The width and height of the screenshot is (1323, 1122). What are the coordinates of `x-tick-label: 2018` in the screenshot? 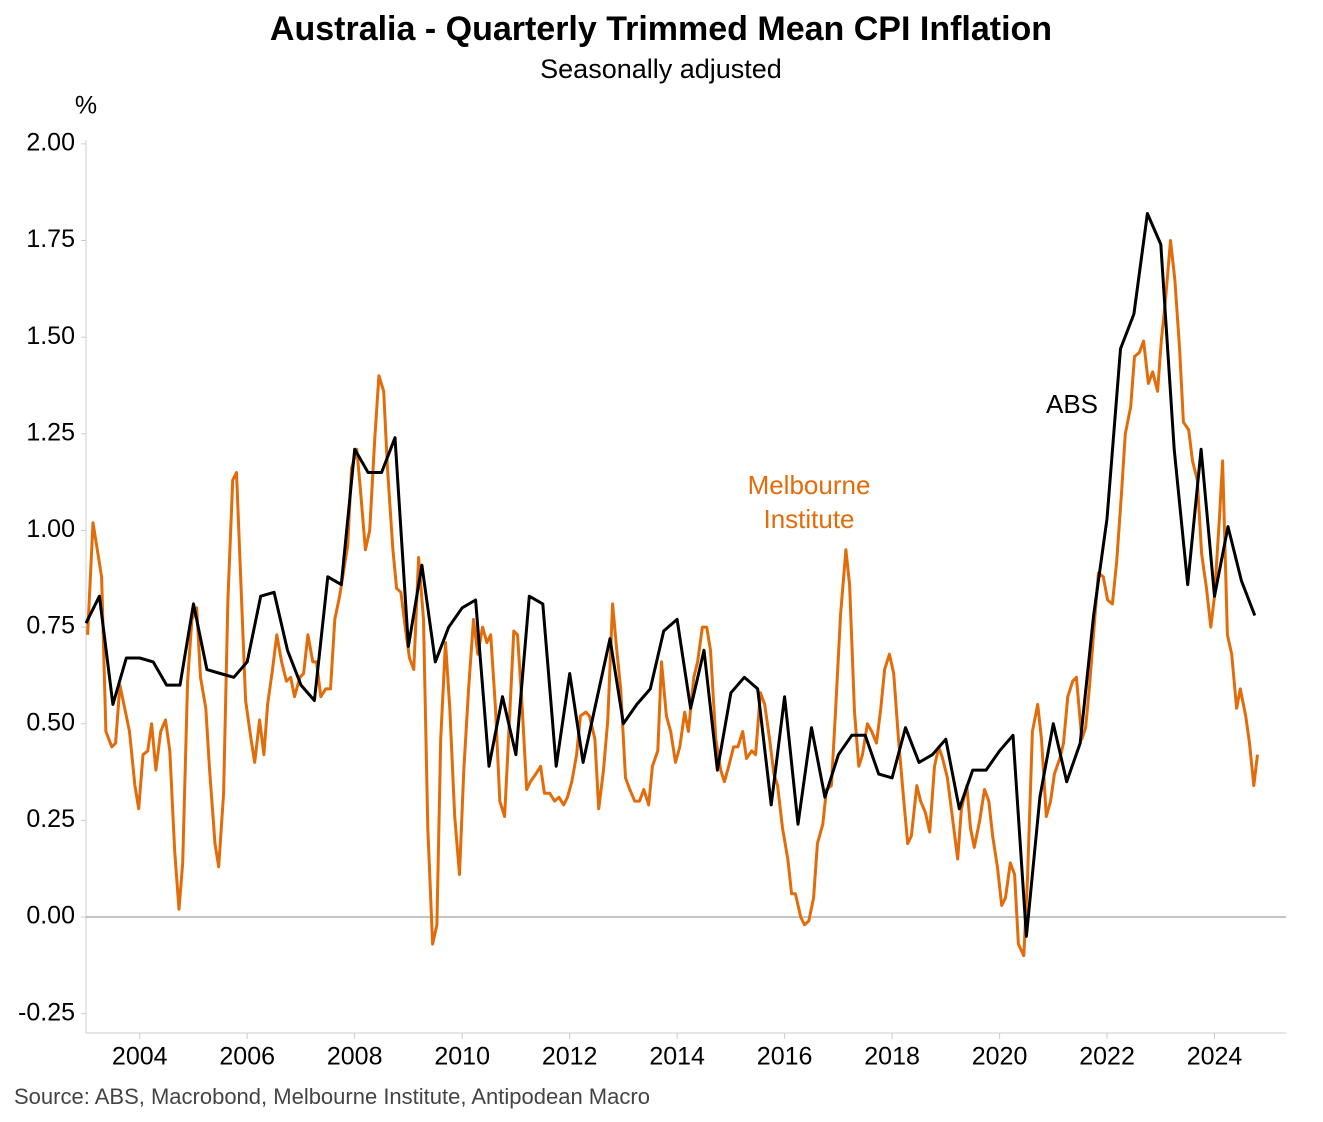 It's located at (892, 1057).